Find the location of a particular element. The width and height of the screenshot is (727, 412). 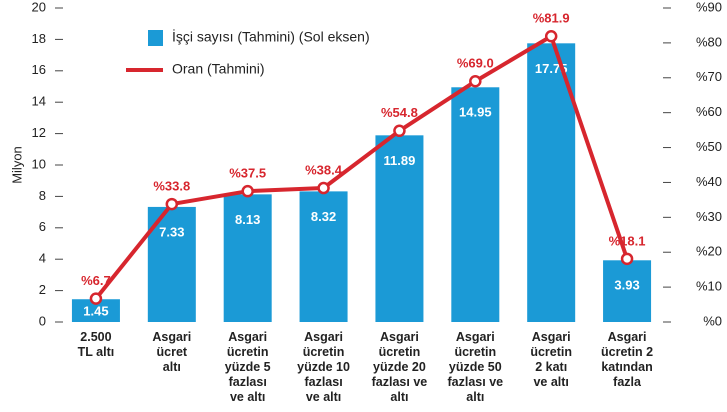

y-tick-label: 12 is located at coordinates (39, 132).